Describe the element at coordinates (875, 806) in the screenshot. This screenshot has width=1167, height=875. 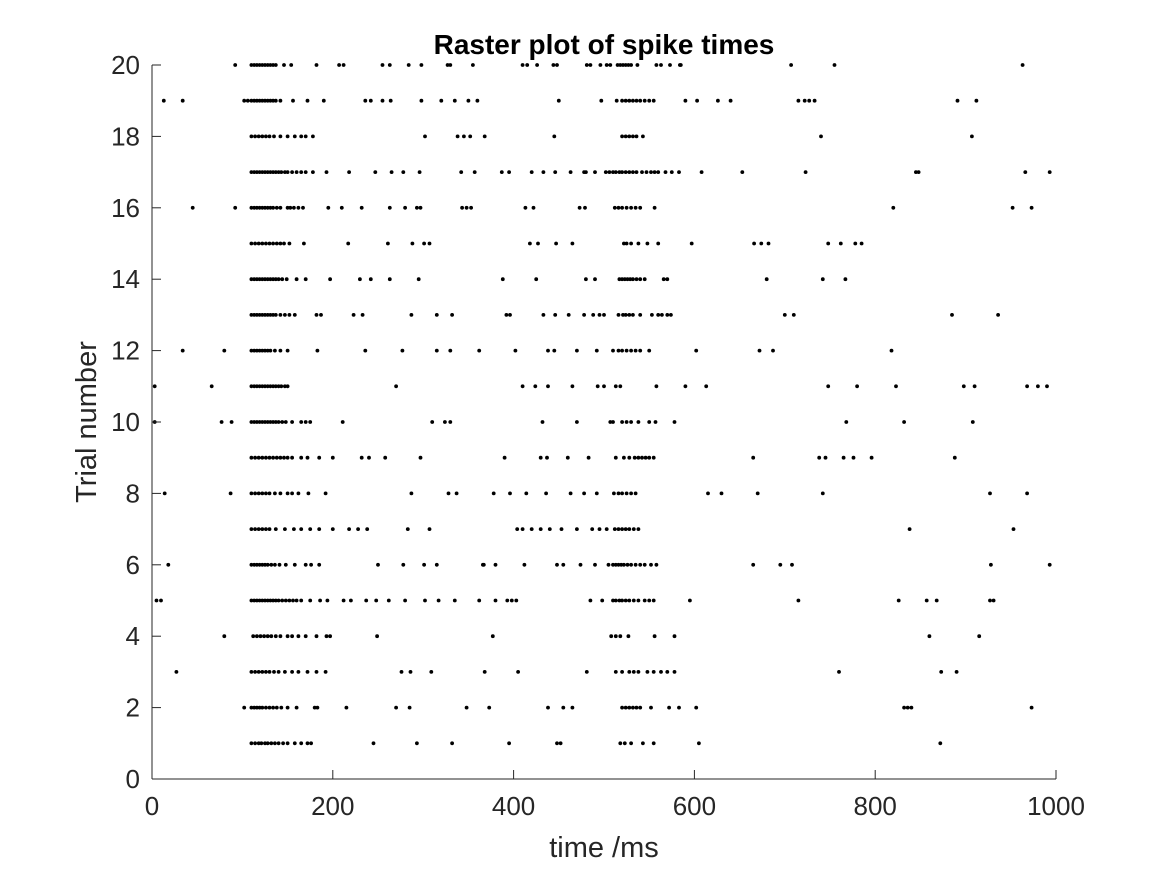
I see `x-tick-label: 800` at that location.